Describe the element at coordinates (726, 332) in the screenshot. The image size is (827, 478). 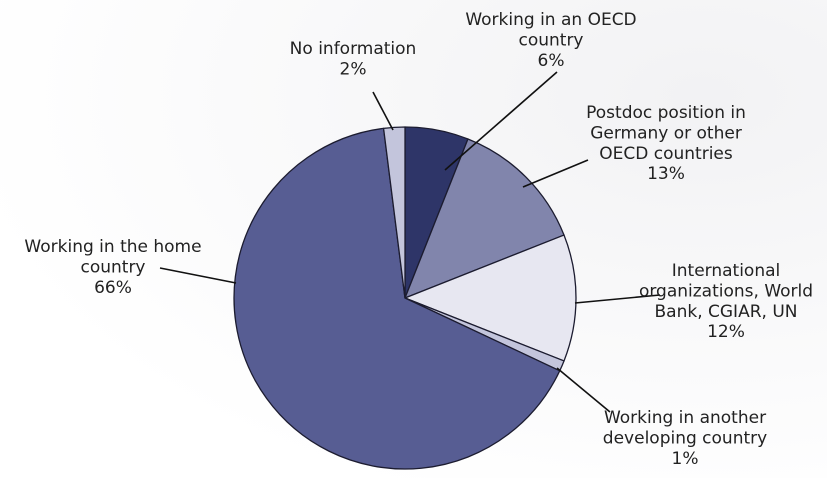
I see `slice-value-label: 12%` at that location.